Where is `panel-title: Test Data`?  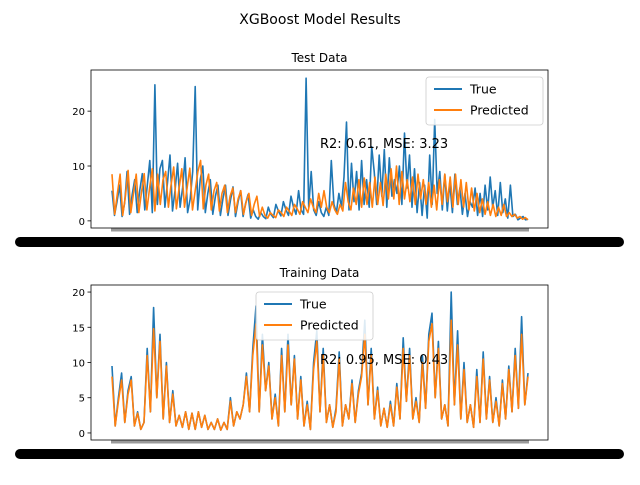 panel-title: Test Data is located at coordinates (318, 58).